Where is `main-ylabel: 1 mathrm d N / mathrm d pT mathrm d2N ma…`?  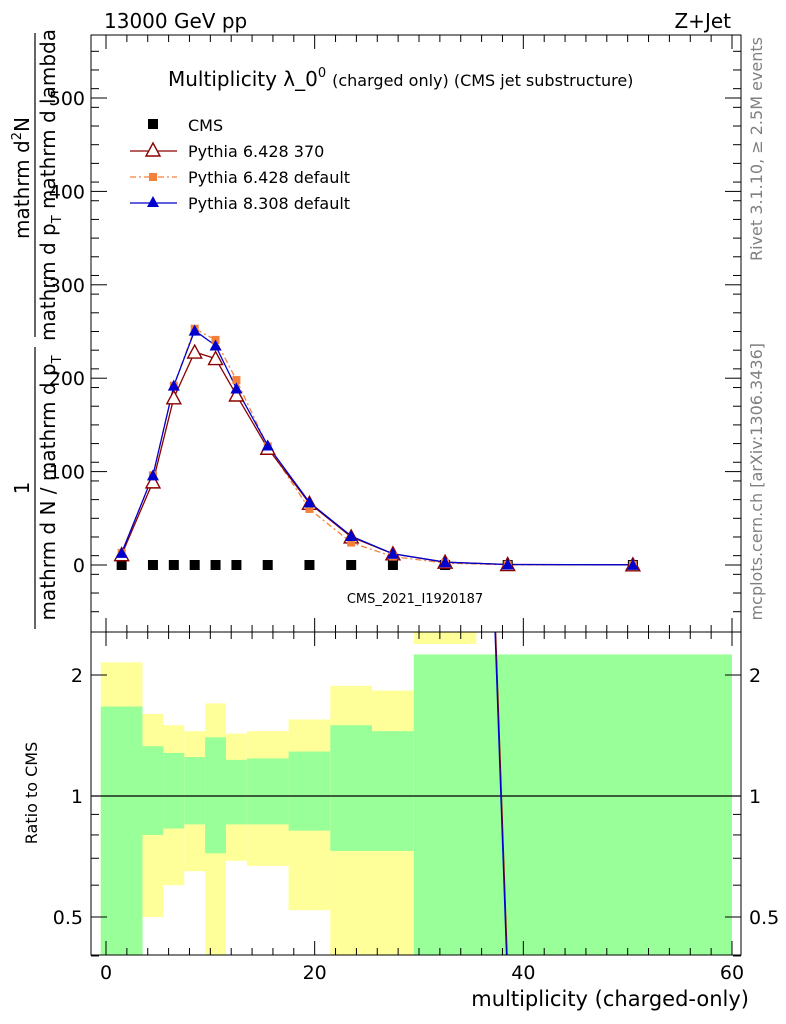 main-ylabel: 1 mathrm d N / mathrm d pT mathrm d2N ma… is located at coordinates (37, 329).